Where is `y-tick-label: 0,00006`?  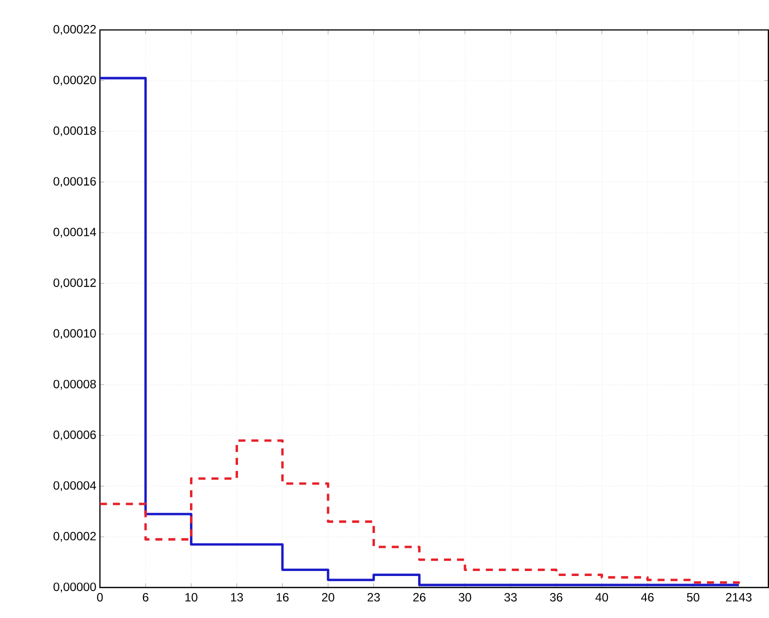 y-tick-label: 0,00006 is located at coordinates (75, 435).